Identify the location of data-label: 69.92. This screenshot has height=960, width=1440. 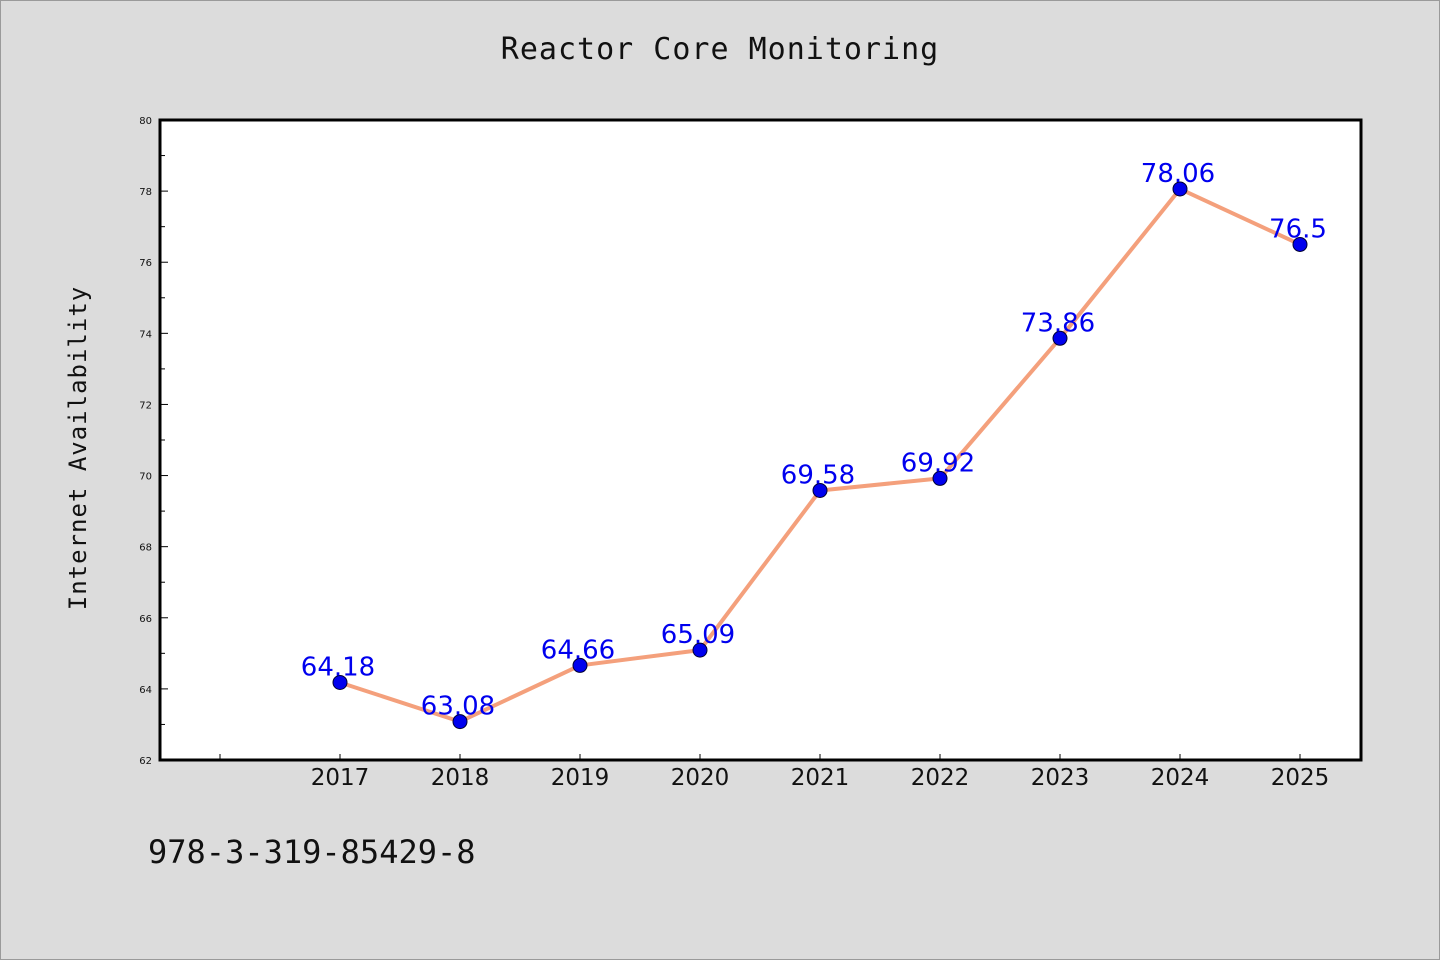
(938, 463).